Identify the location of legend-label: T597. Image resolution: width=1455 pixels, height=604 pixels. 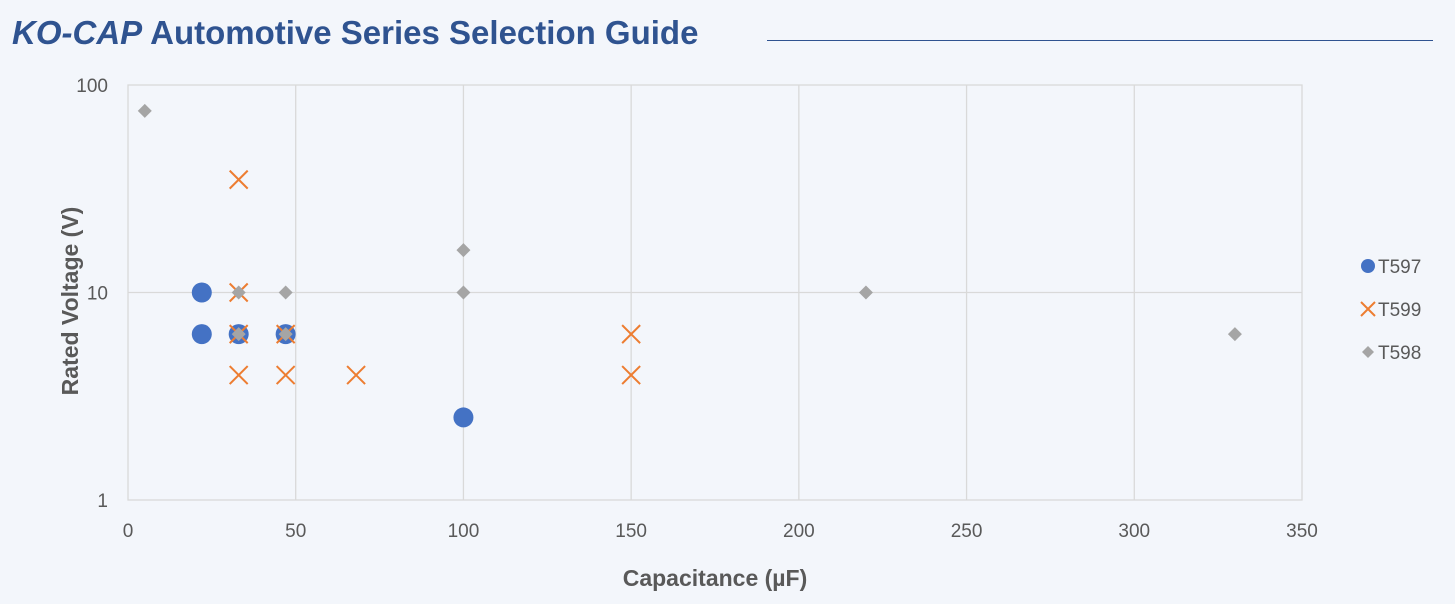
(1399, 267).